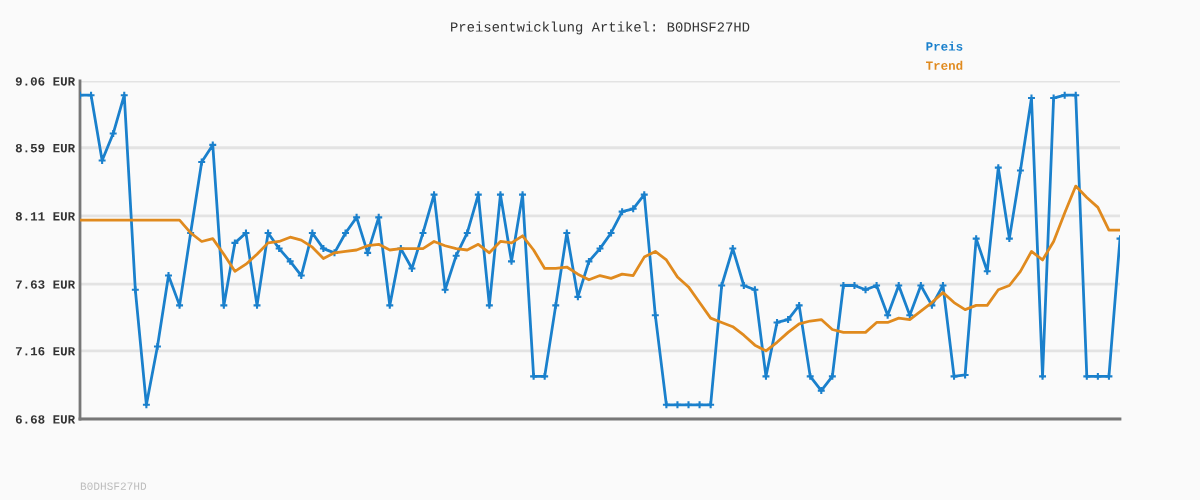 This screenshot has width=1200, height=500. Describe the element at coordinates (600, 28) in the screenshot. I see `chart-title: Preisentwicklung Artikel: B0DHSF27HD` at that location.